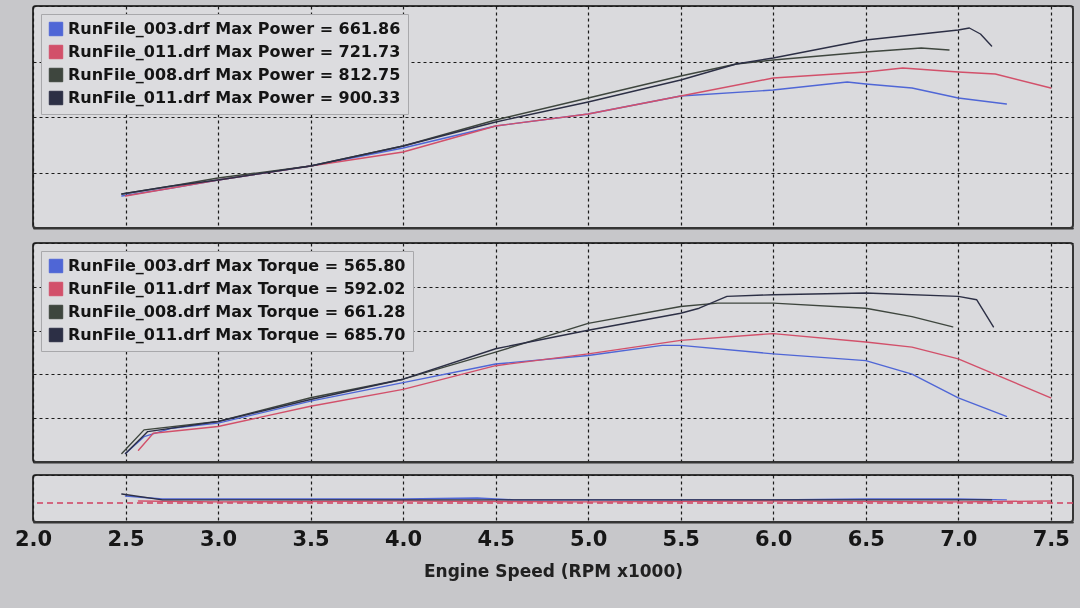  What do you see at coordinates (589, 538) in the screenshot?
I see `x-tick-label: 5.0` at bounding box center [589, 538].